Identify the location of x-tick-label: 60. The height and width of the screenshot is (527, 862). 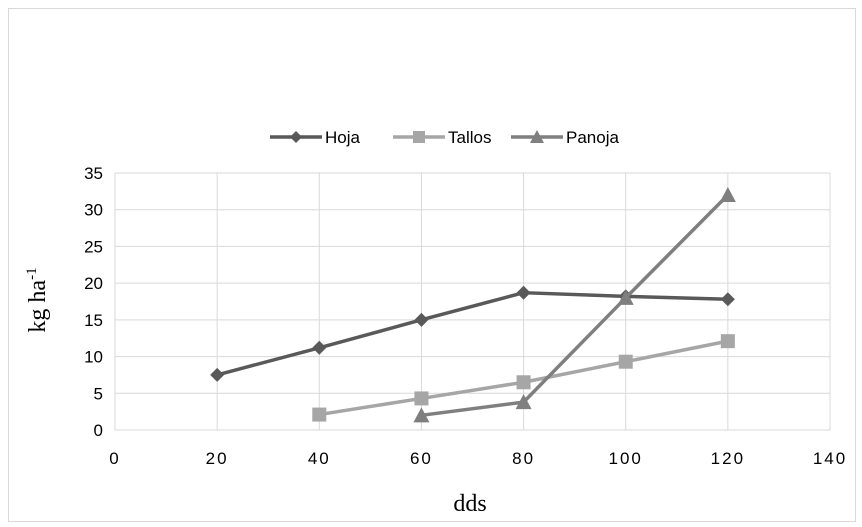
(421, 458).